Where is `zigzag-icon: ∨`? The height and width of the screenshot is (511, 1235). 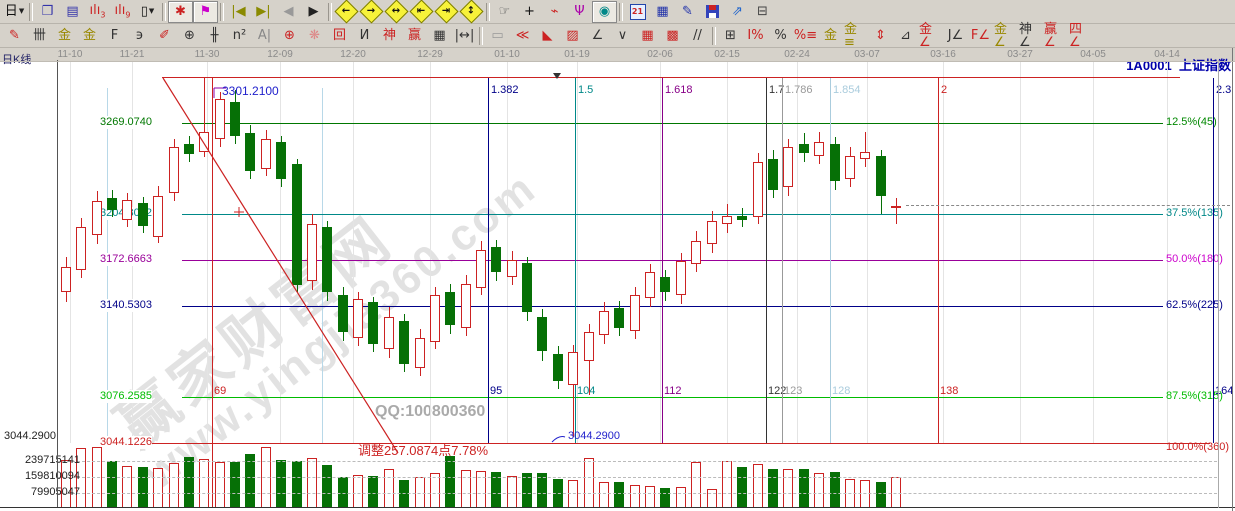
zigzag-icon: ∨ is located at coordinates (622, 35).